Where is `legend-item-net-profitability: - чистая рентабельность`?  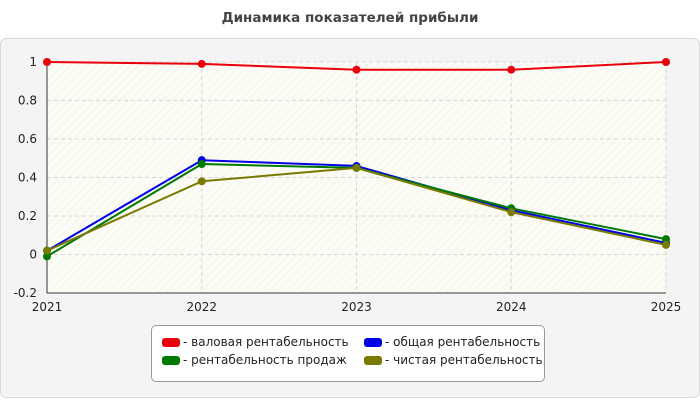
legend-item-net-profitability: - чистая рентабельность is located at coordinates (453, 360).